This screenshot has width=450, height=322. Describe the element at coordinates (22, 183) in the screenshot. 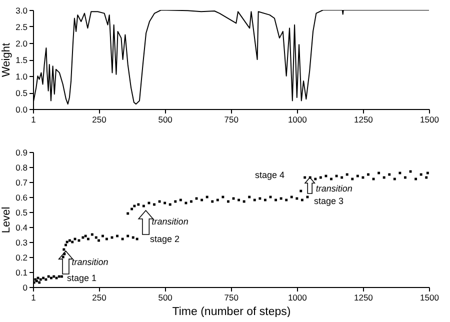

I see `y-tick-label: 0.7` at that location.